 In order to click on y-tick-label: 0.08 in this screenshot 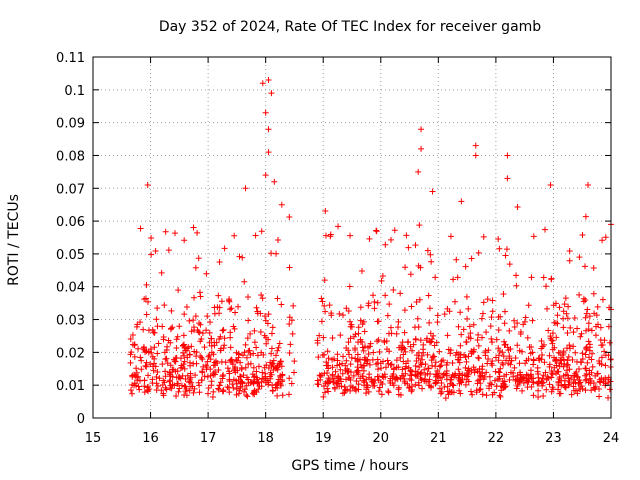, I will do `click(70, 156)`.